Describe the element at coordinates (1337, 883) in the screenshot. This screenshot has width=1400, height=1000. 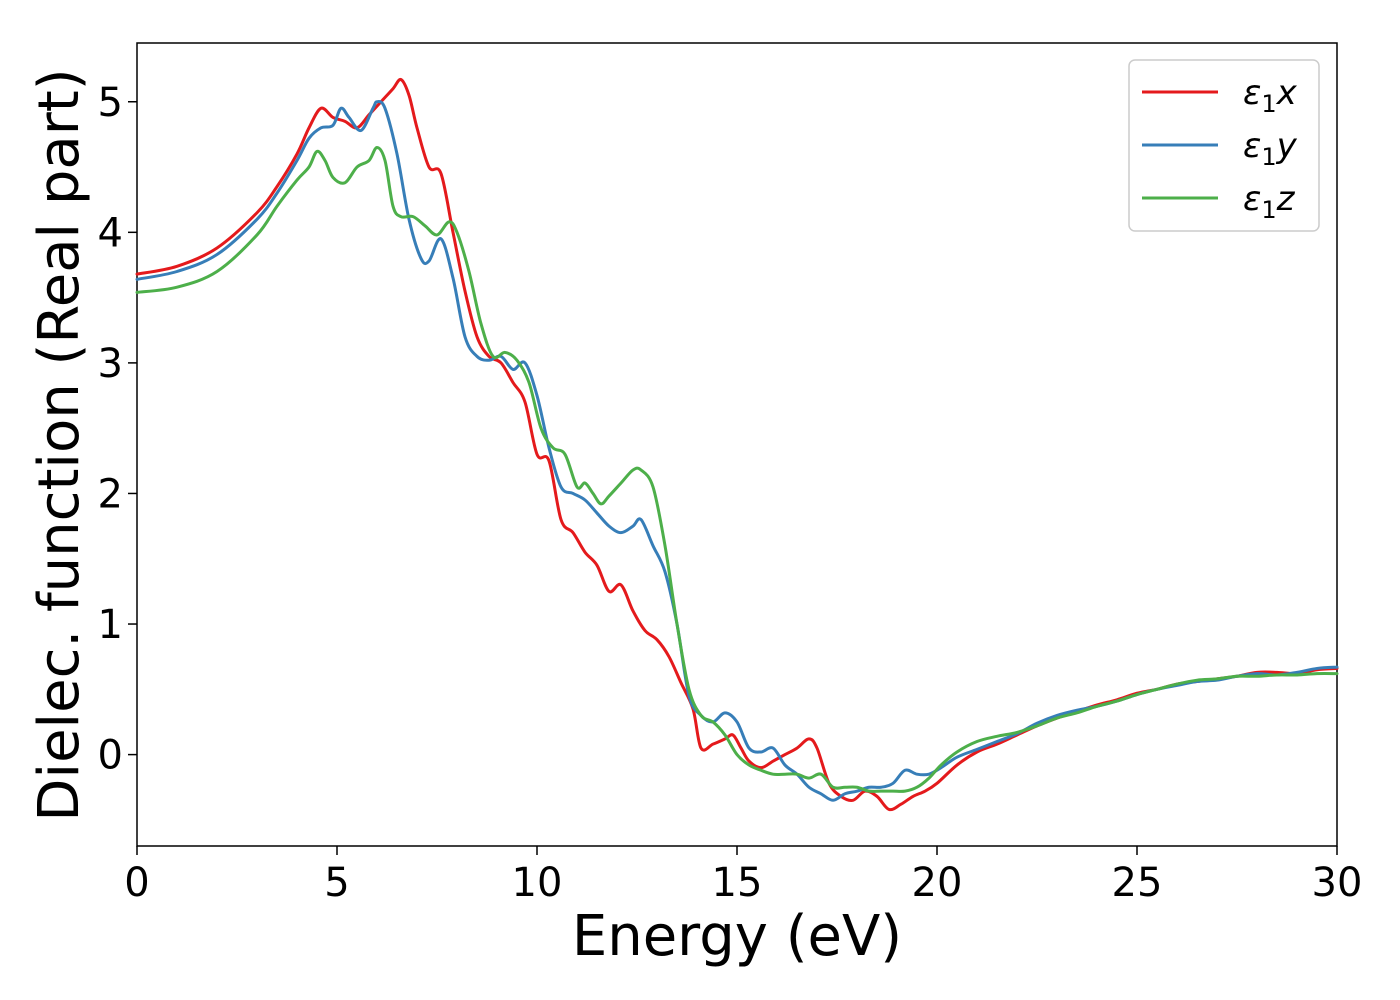
I see `x-tick-label: 30` at that location.